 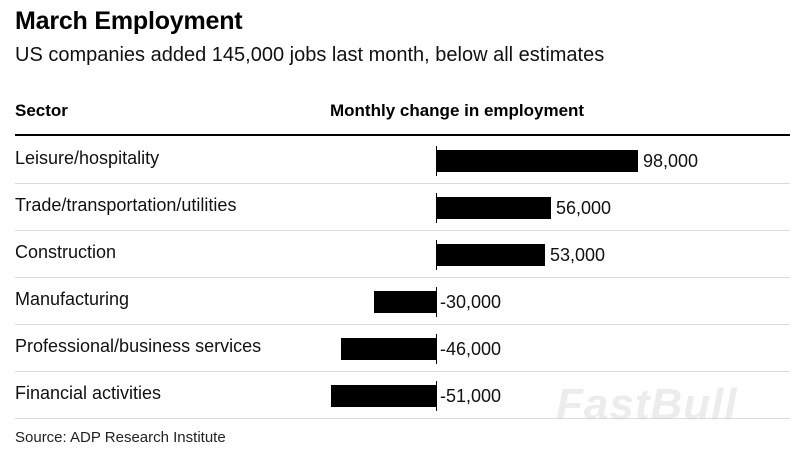 I want to click on value-label: 98,000, so click(x=671, y=161).